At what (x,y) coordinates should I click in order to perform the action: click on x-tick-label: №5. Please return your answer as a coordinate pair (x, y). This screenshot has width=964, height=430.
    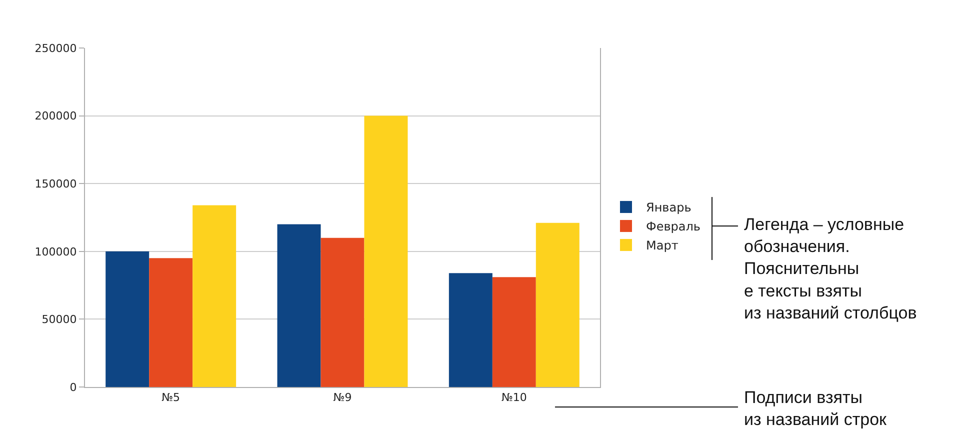
    Looking at the image, I should click on (171, 397).